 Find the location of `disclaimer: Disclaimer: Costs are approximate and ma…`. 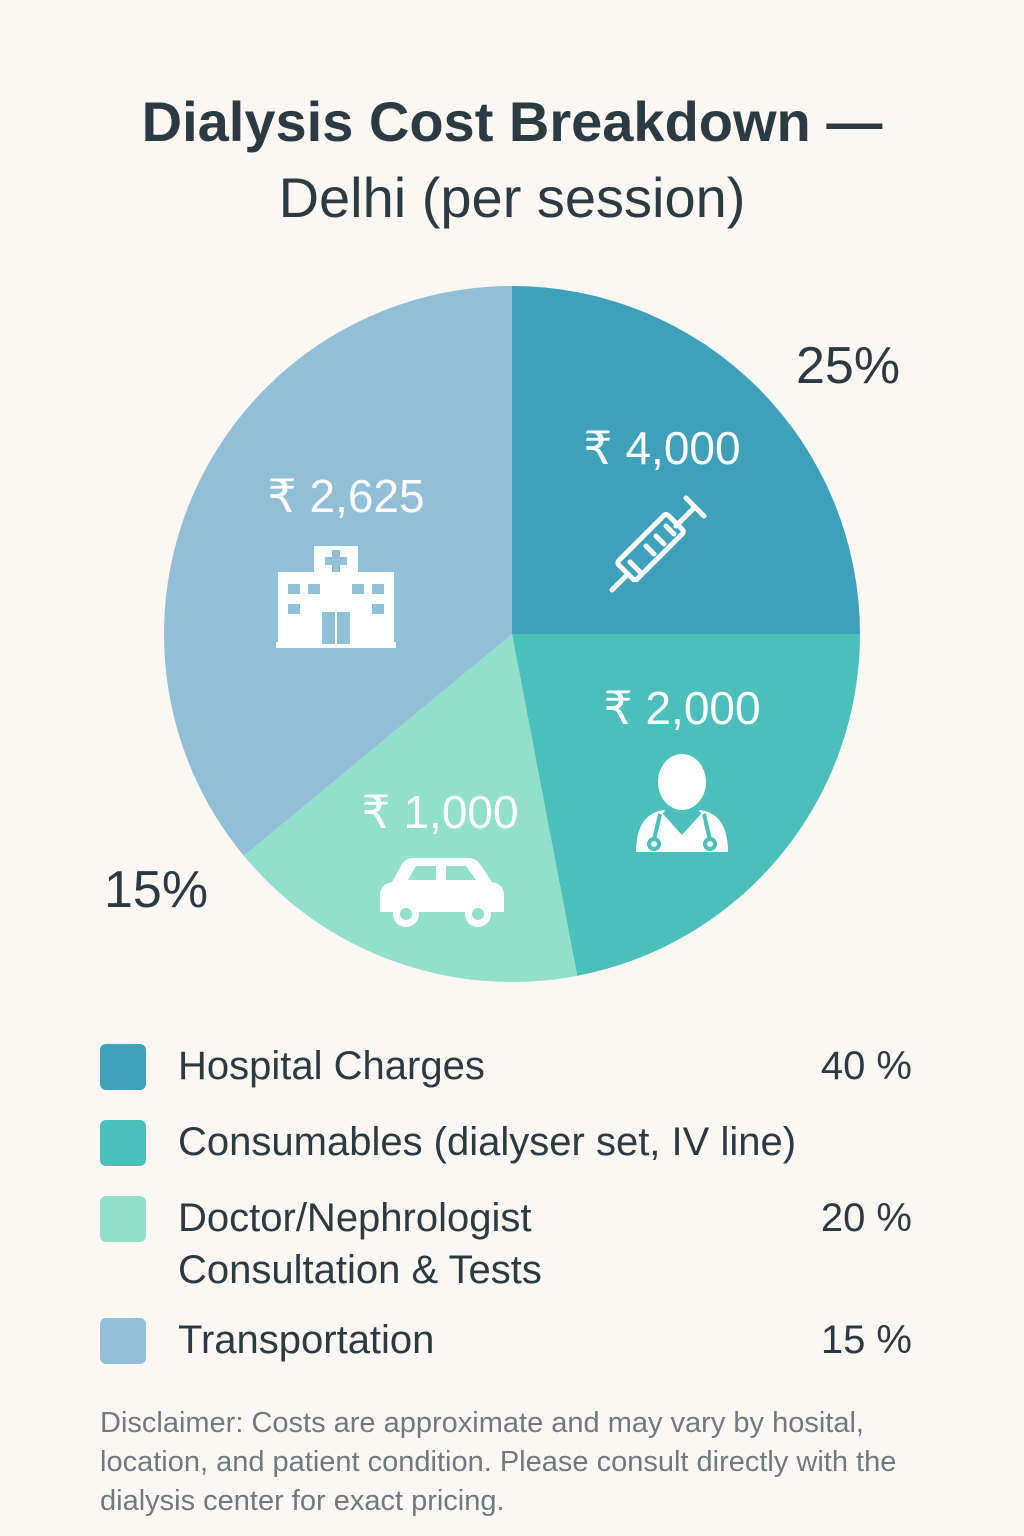

disclaimer: Disclaimer: Costs are approximate and ma… is located at coordinates (498, 1462).